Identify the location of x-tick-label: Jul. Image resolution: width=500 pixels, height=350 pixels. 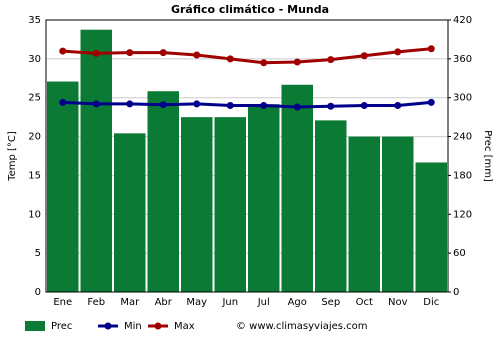
(263, 302).